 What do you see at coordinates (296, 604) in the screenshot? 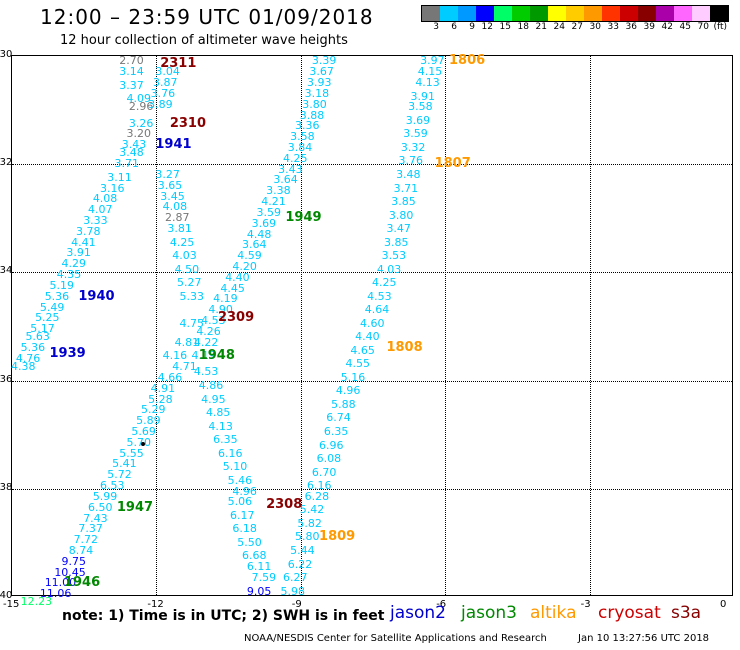
I see `longitude-label: -9` at bounding box center [296, 604].